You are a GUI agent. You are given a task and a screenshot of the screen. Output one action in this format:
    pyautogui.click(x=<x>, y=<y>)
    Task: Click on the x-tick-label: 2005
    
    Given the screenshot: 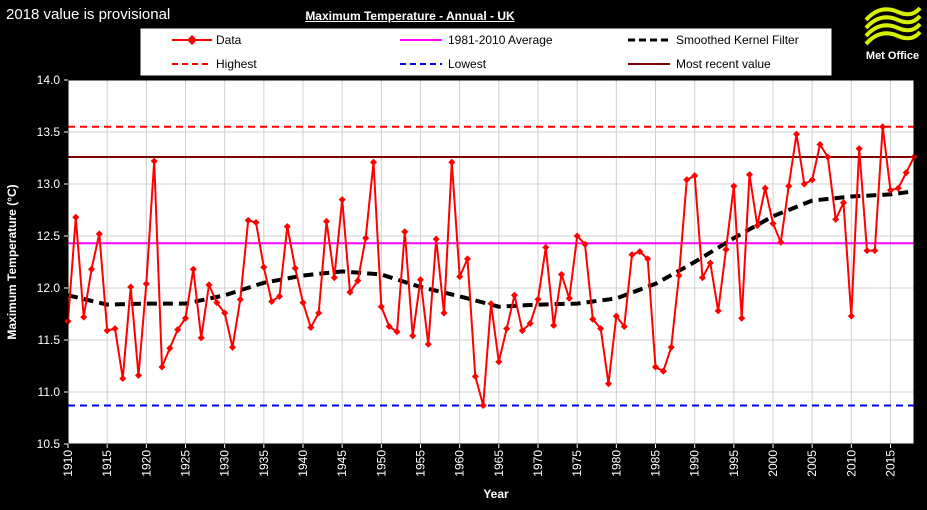 What is the action you would take?
    pyautogui.click(x=812, y=463)
    